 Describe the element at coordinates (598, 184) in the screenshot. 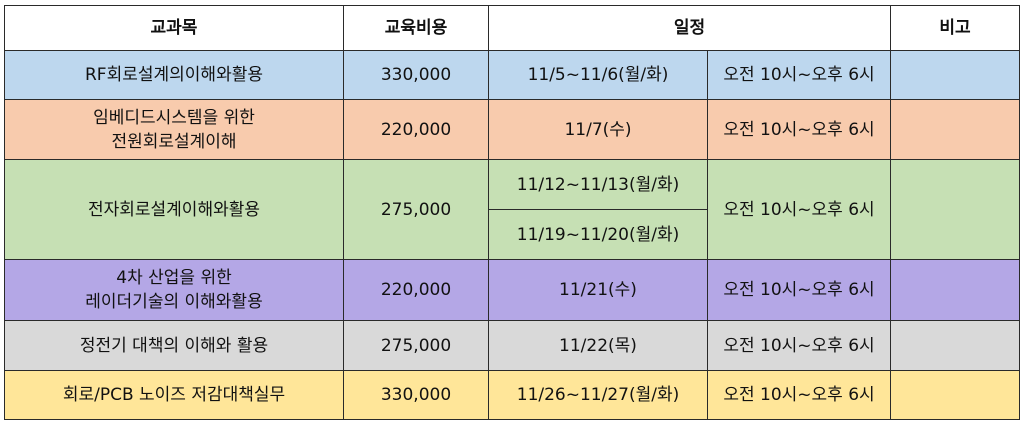

I see `course-dates: 11/12~11/13(월/화)` at that location.